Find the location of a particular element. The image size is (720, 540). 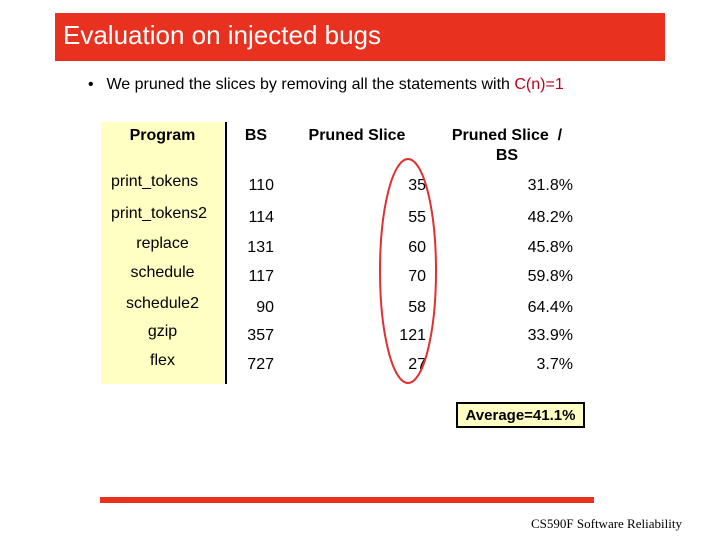

bullet-condition: C(n)=1 is located at coordinates (539, 84).